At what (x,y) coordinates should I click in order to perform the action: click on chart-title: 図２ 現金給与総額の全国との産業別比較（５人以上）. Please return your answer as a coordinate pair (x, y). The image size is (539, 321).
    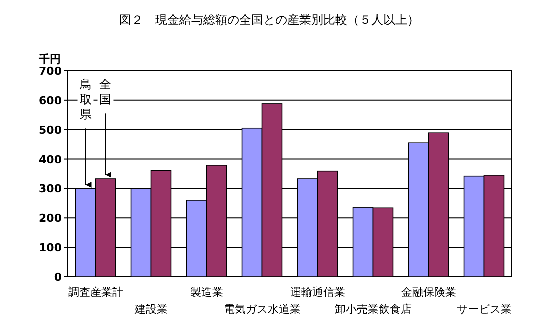
    Looking at the image, I should click on (270, 20).